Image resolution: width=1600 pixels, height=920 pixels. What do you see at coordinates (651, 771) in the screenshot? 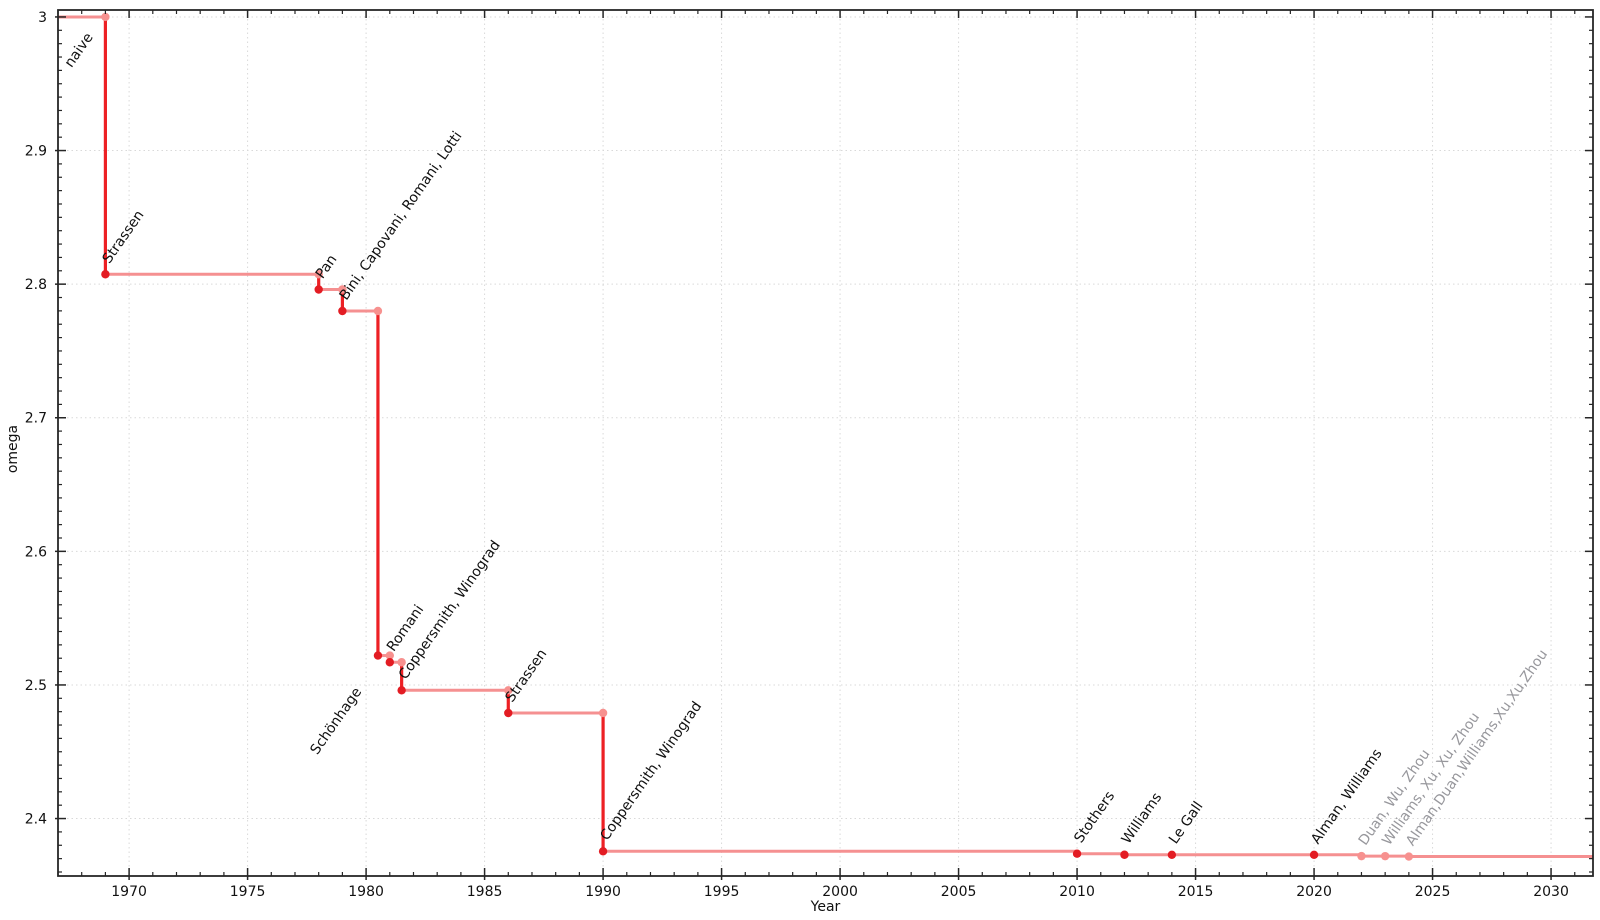
I see `event-label-coppersmith-winograd: Coppersmith, Winograd` at bounding box center [651, 771].